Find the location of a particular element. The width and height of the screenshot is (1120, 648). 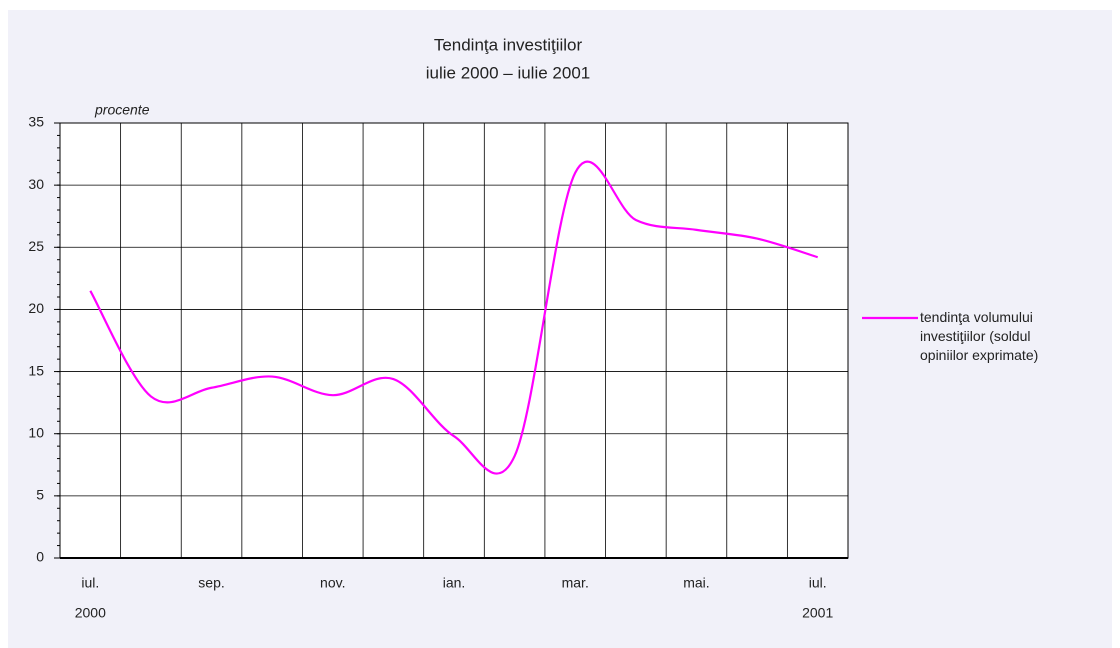

chart-title: Tendinţa investiţiilor is located at coordinates (508, 44).